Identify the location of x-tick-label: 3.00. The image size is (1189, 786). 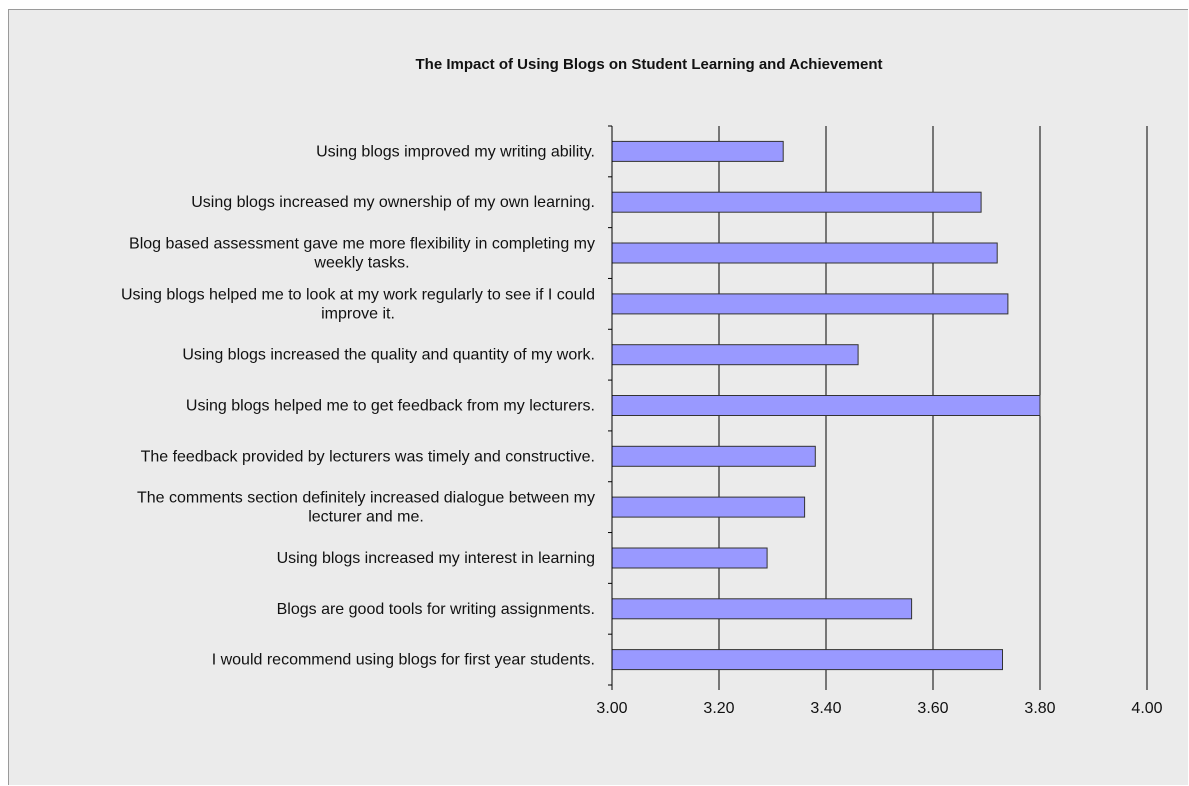
(611, 708).